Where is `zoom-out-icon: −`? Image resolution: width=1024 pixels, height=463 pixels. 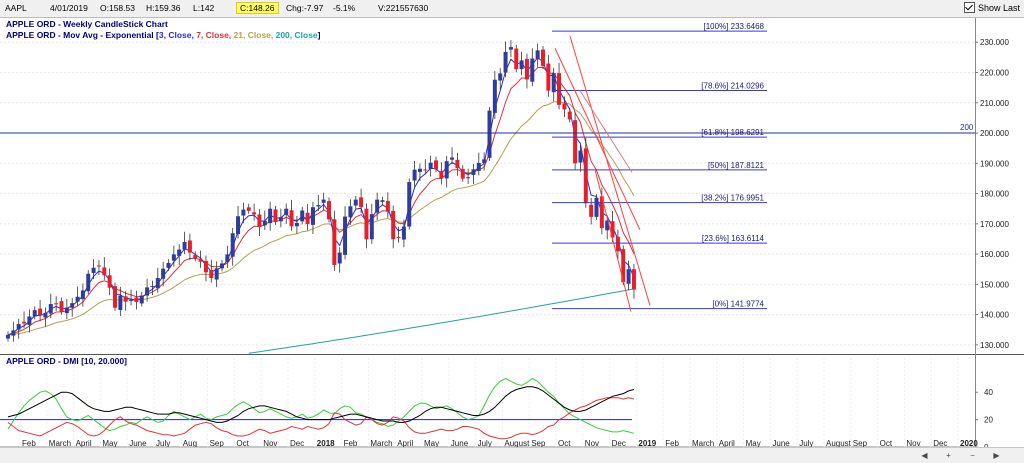 zoom-out-icon: − is located at coordinates (972, 455).